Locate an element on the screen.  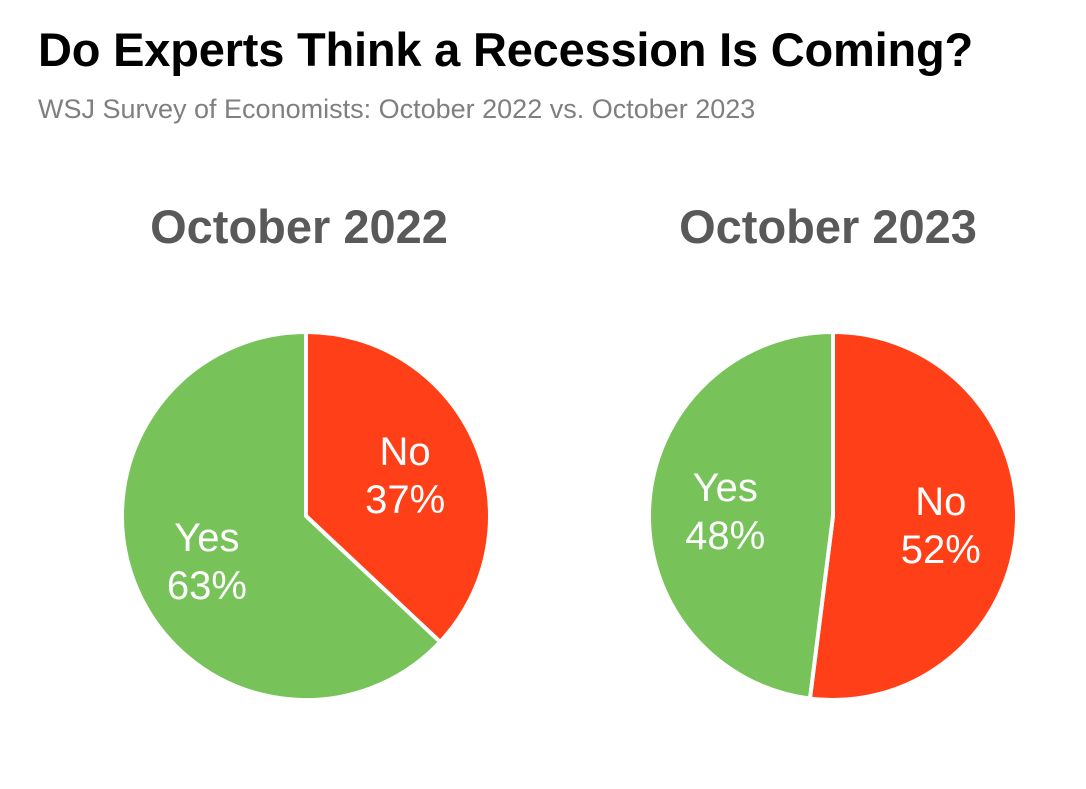
pie-label-yes-1: Yes is located at coordinates (725, 488).